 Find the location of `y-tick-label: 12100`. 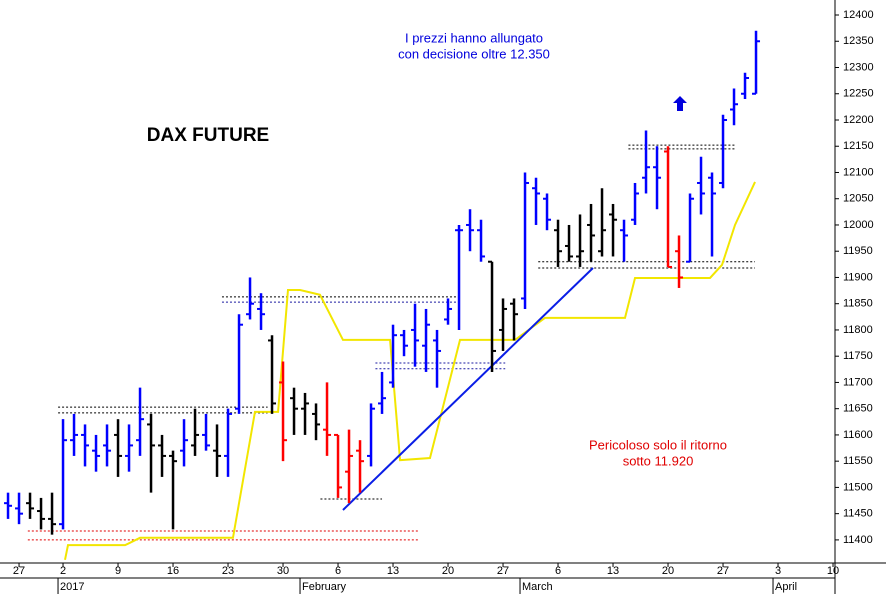

y-tick-label: 12100 is located at coordinates (858, 172).